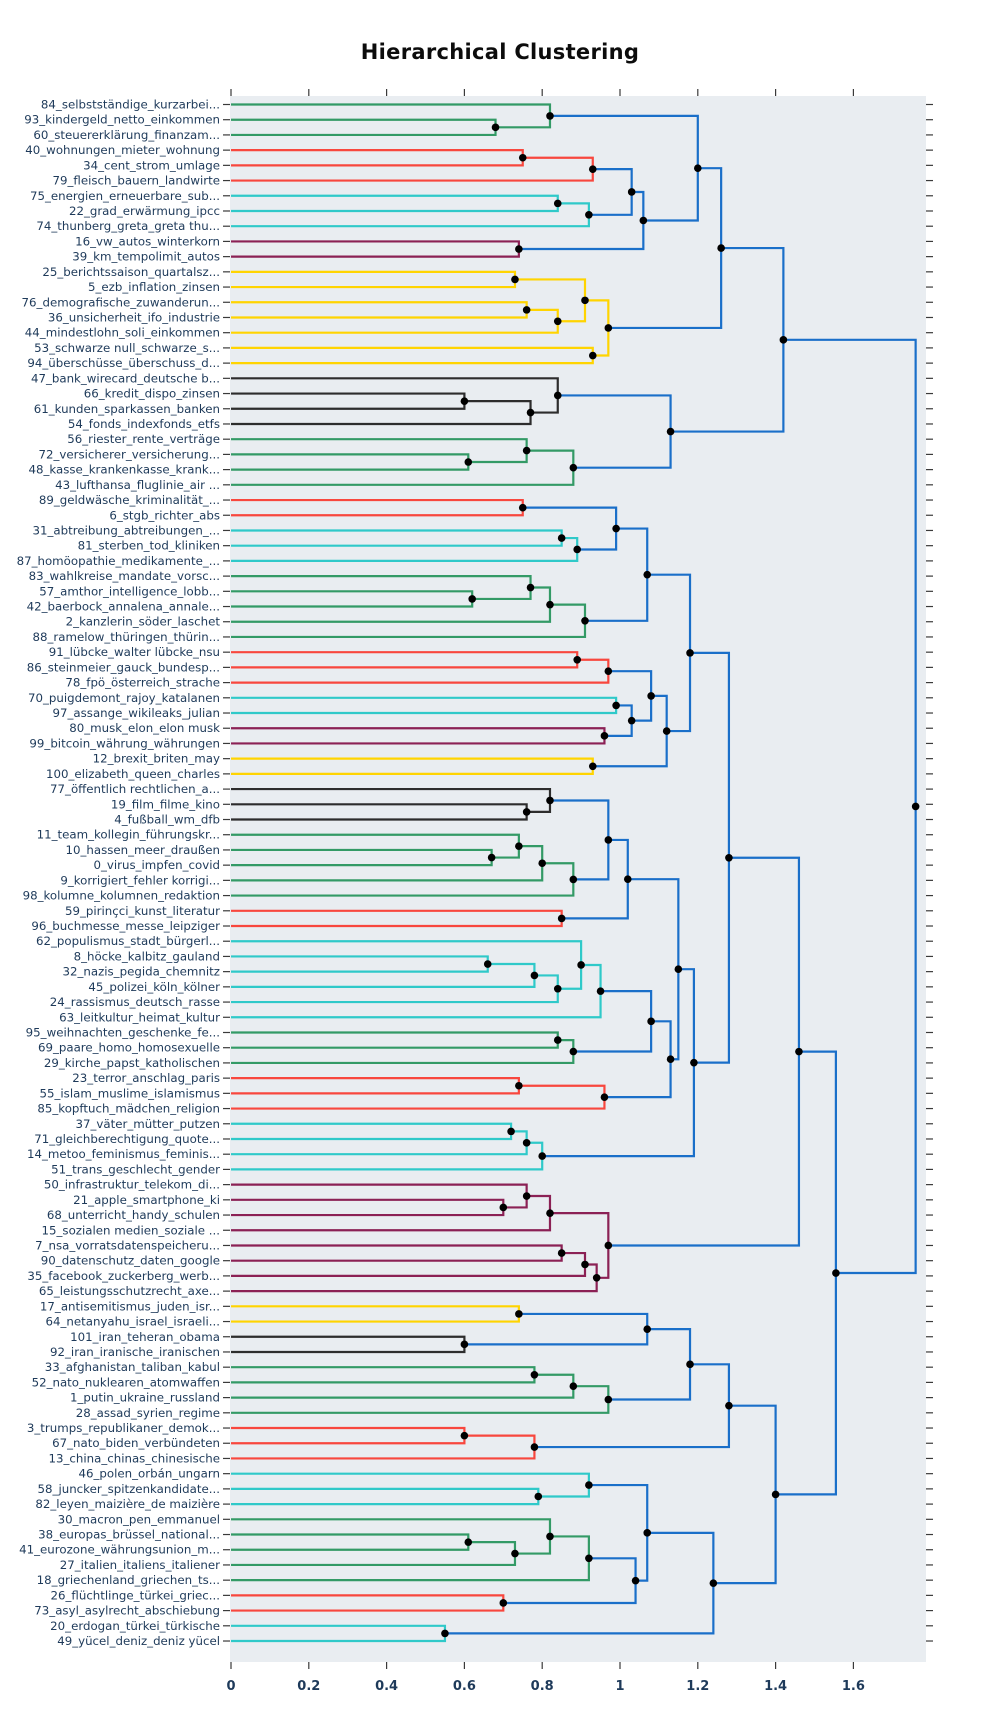 The width and height of the screenshot is (1000, 1730). Describe the element at coordinates (124, 743) in the screenshot. I see `leaf-label: 99_bitcoin_währung_währungen` at that location.